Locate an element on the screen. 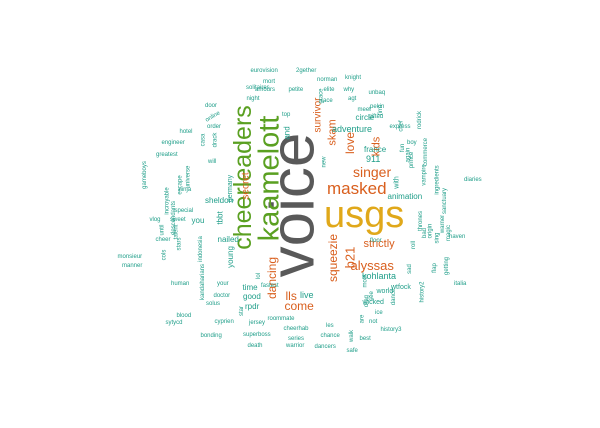 The image size is (600, 428). word-death: death is located at coordinates (255, 346).